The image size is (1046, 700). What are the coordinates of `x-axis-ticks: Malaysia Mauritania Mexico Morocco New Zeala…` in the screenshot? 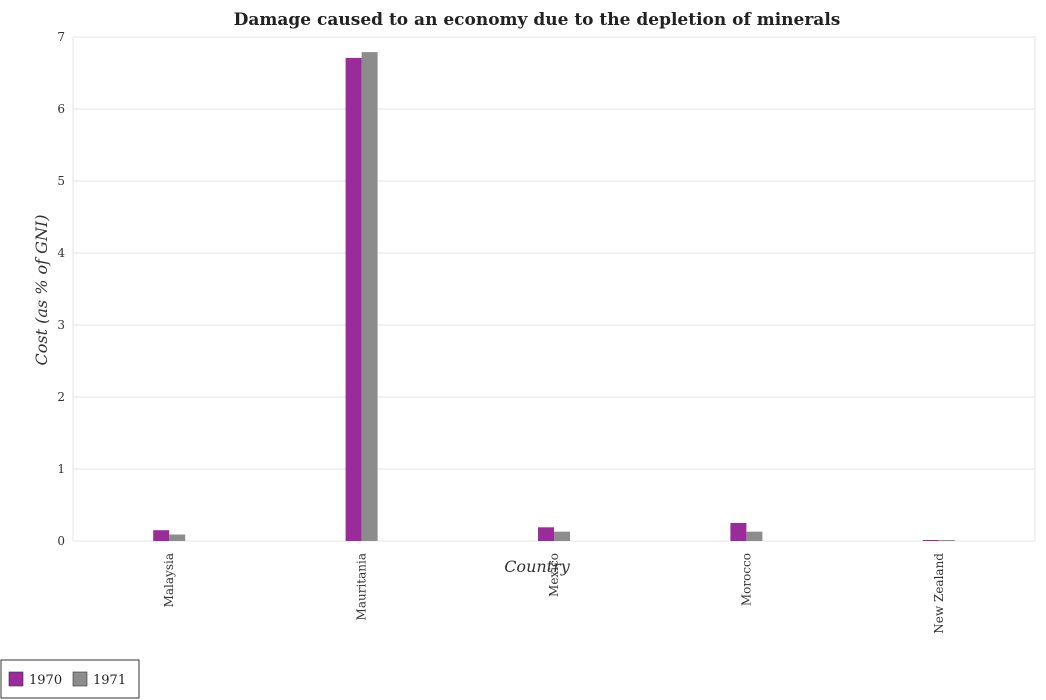 It's located at (554, 593).